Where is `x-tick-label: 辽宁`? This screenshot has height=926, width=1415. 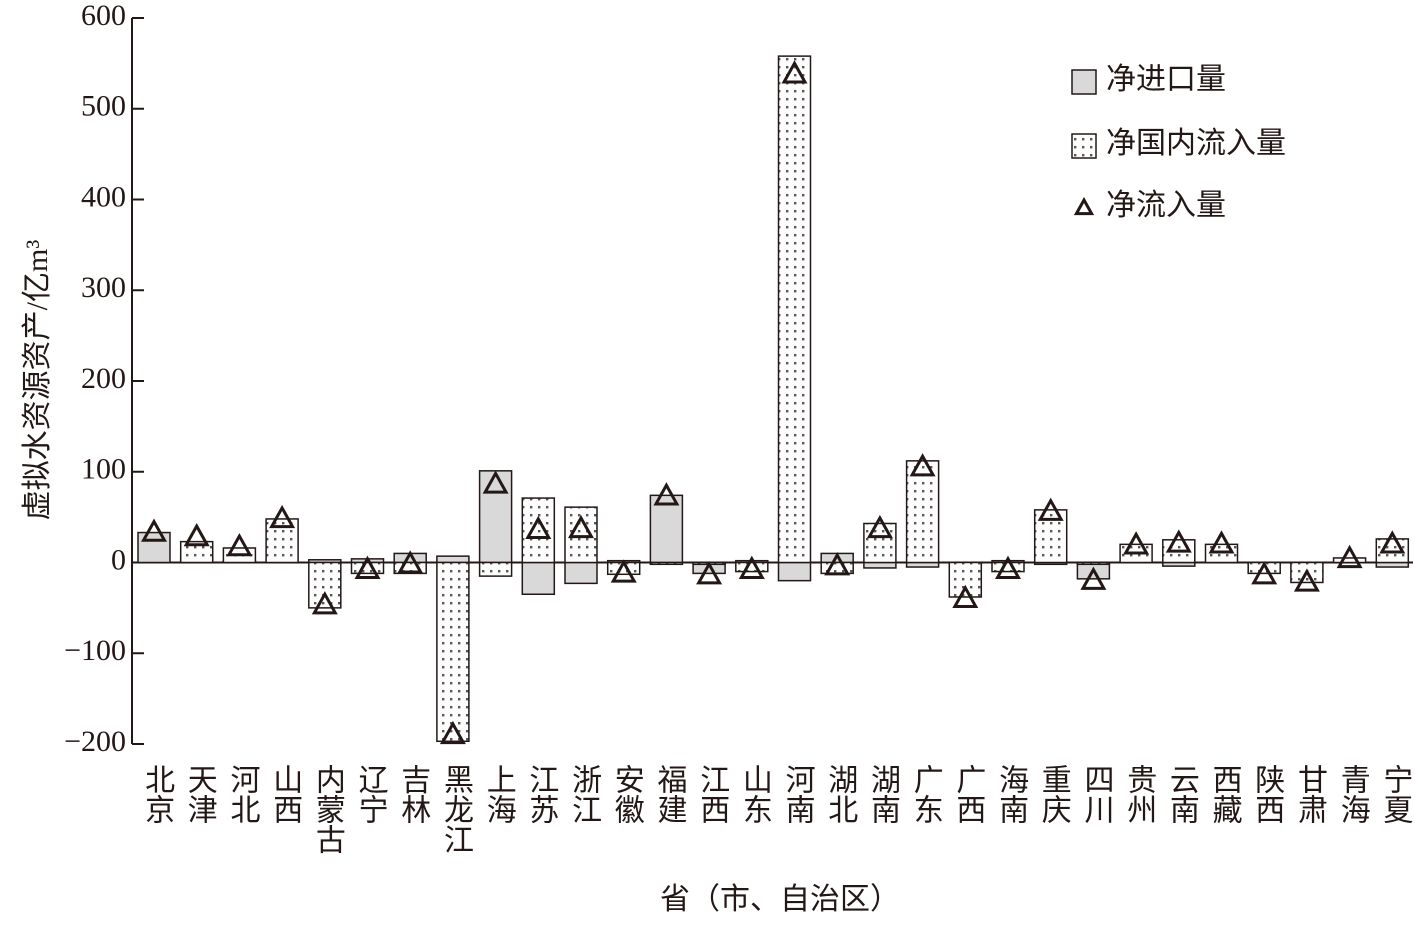 x-tick-label: 辽宁 is located at coordinates (371, 794).